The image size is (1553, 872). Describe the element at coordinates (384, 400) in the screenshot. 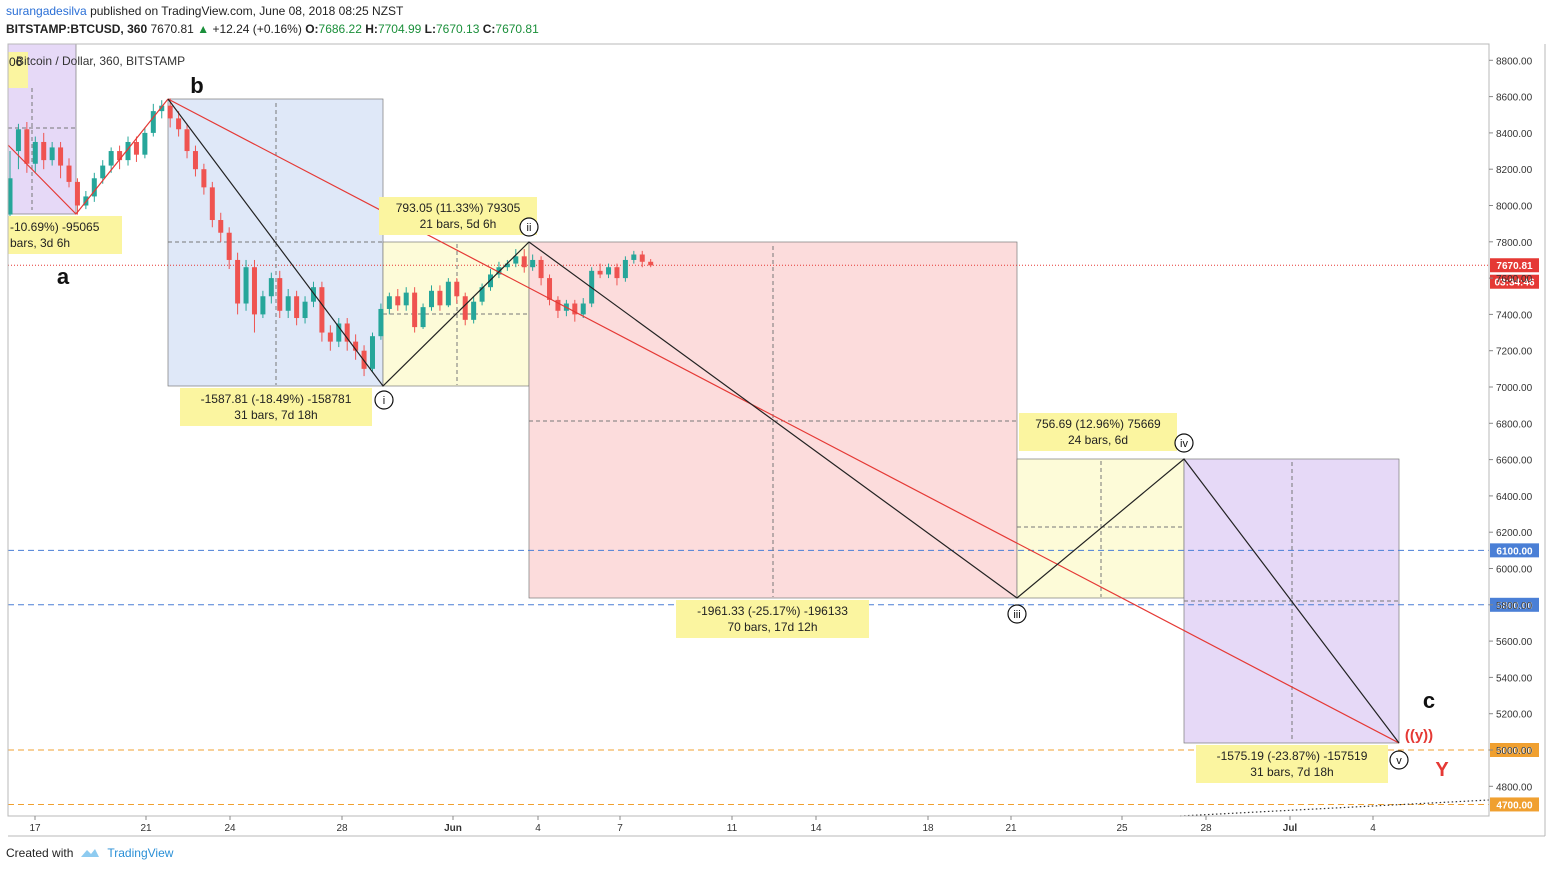

I see `wave-circle` at that location.